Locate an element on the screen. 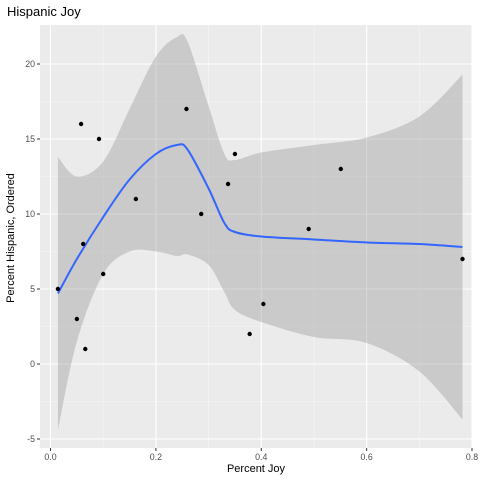  y-tick-label: 20 is located at coordinates (30, 64).